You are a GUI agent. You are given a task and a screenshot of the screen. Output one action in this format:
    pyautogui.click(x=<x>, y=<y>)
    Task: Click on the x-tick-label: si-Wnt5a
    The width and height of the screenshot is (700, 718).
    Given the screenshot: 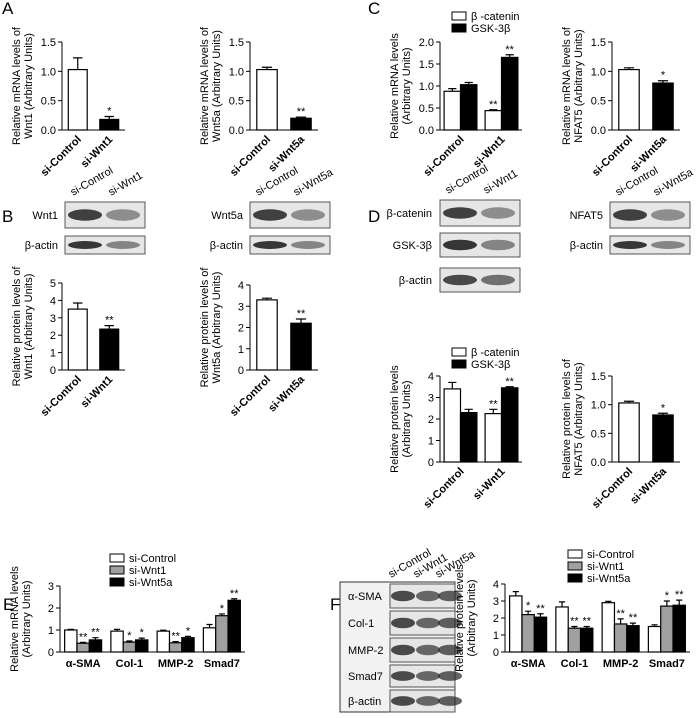 What is the action you would take?
    pyautogui.click(x=287, y=394)
    